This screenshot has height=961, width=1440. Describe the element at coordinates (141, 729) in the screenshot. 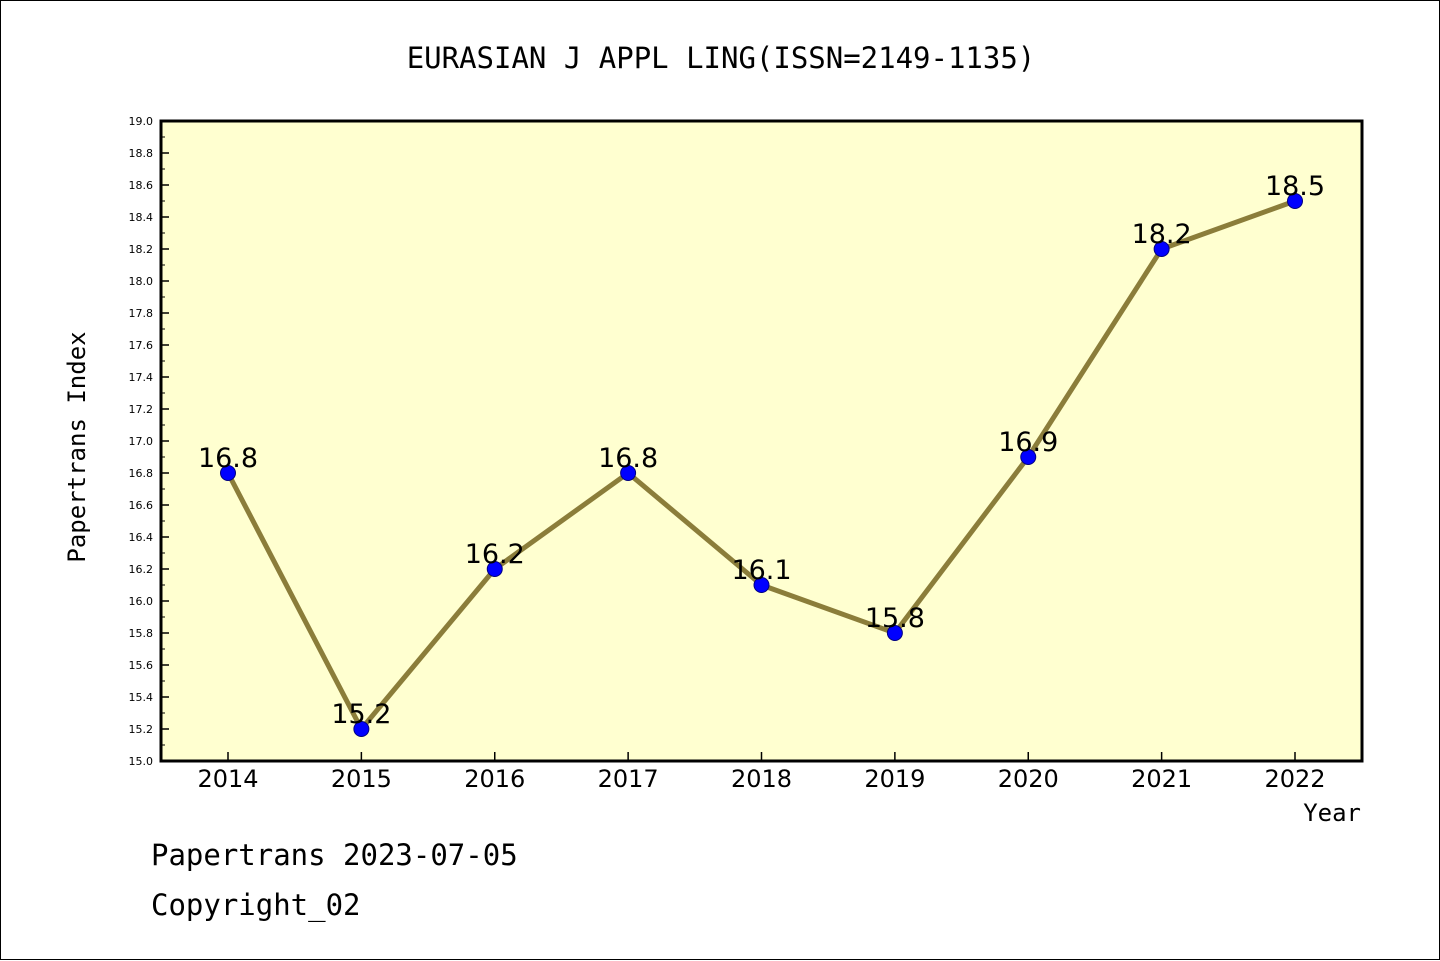

I see `y-tick-label: 15.2` at that location.